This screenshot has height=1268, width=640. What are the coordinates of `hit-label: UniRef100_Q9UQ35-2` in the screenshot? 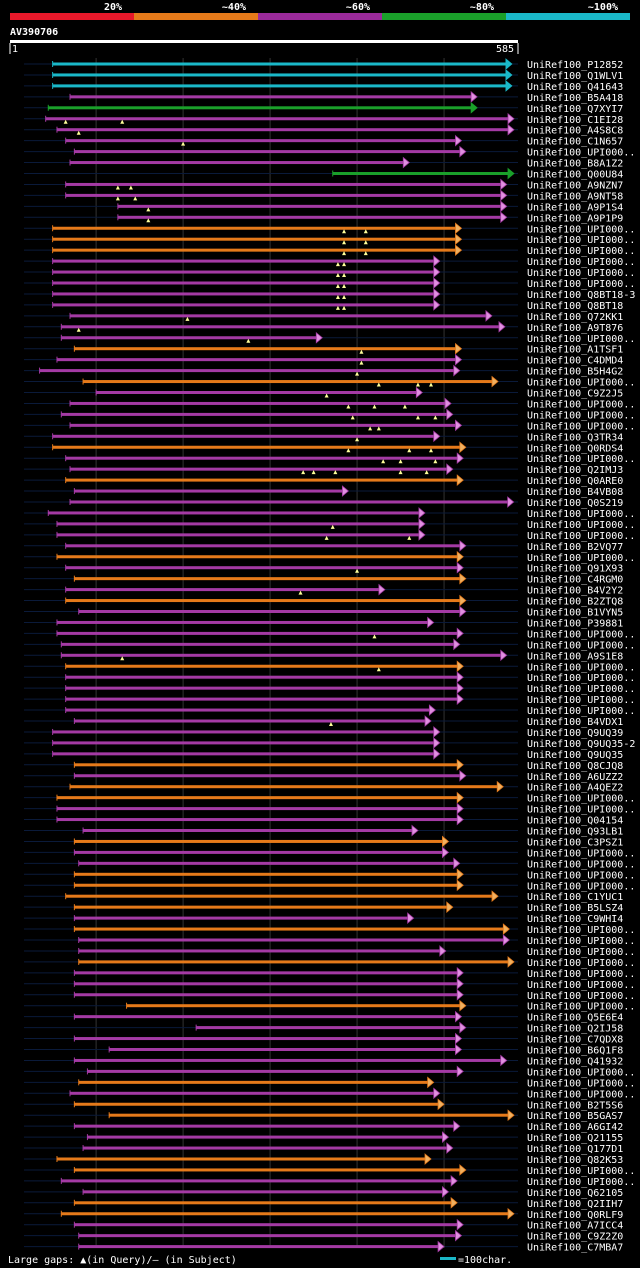 It's located at (581, 744).